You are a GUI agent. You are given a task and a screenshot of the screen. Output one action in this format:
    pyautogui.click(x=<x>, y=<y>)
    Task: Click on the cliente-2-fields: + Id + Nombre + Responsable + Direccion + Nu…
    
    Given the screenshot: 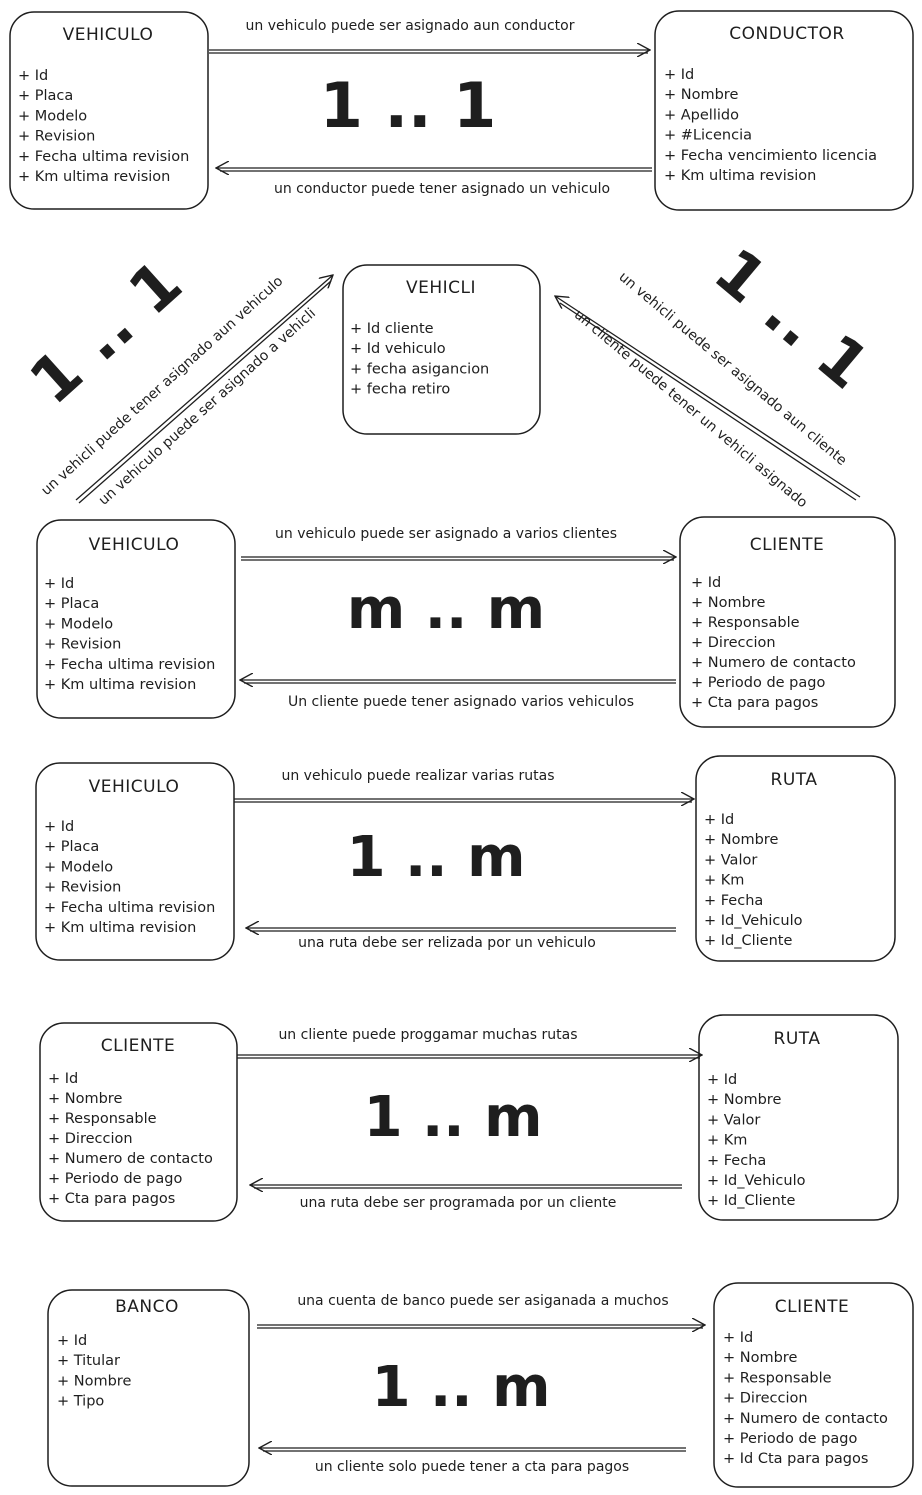 What is the action you would take?
    pyautogui.click(x=773, y=643)
    